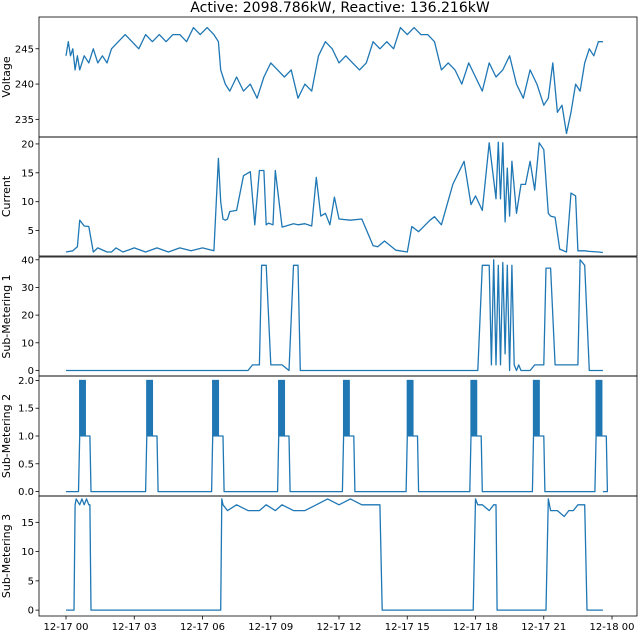 The image size is (640, 631). What do you see at coordinates (24, 49) in the screenshot?
I see `y-tick-label: 245` at bounding box center [24, 49].